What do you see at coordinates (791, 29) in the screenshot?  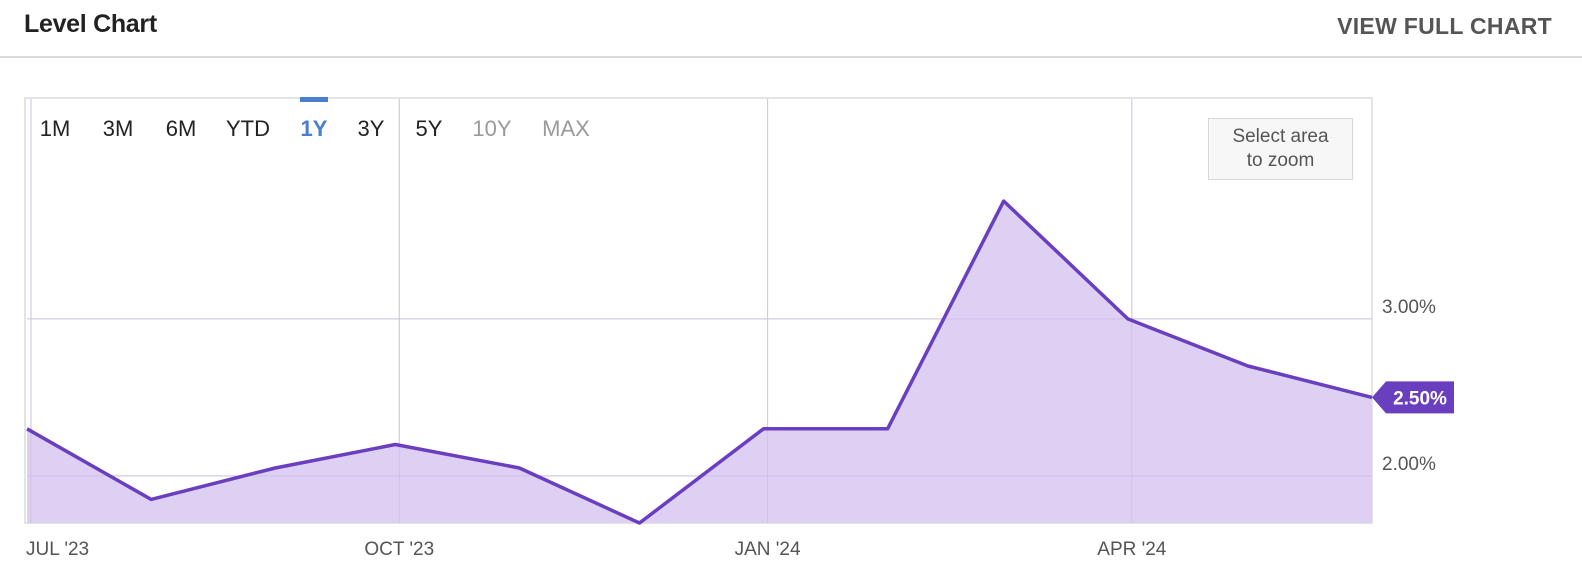 I see `chart-header: Level Chart VIEW FULL CHART` at bounding box center [791, 29].